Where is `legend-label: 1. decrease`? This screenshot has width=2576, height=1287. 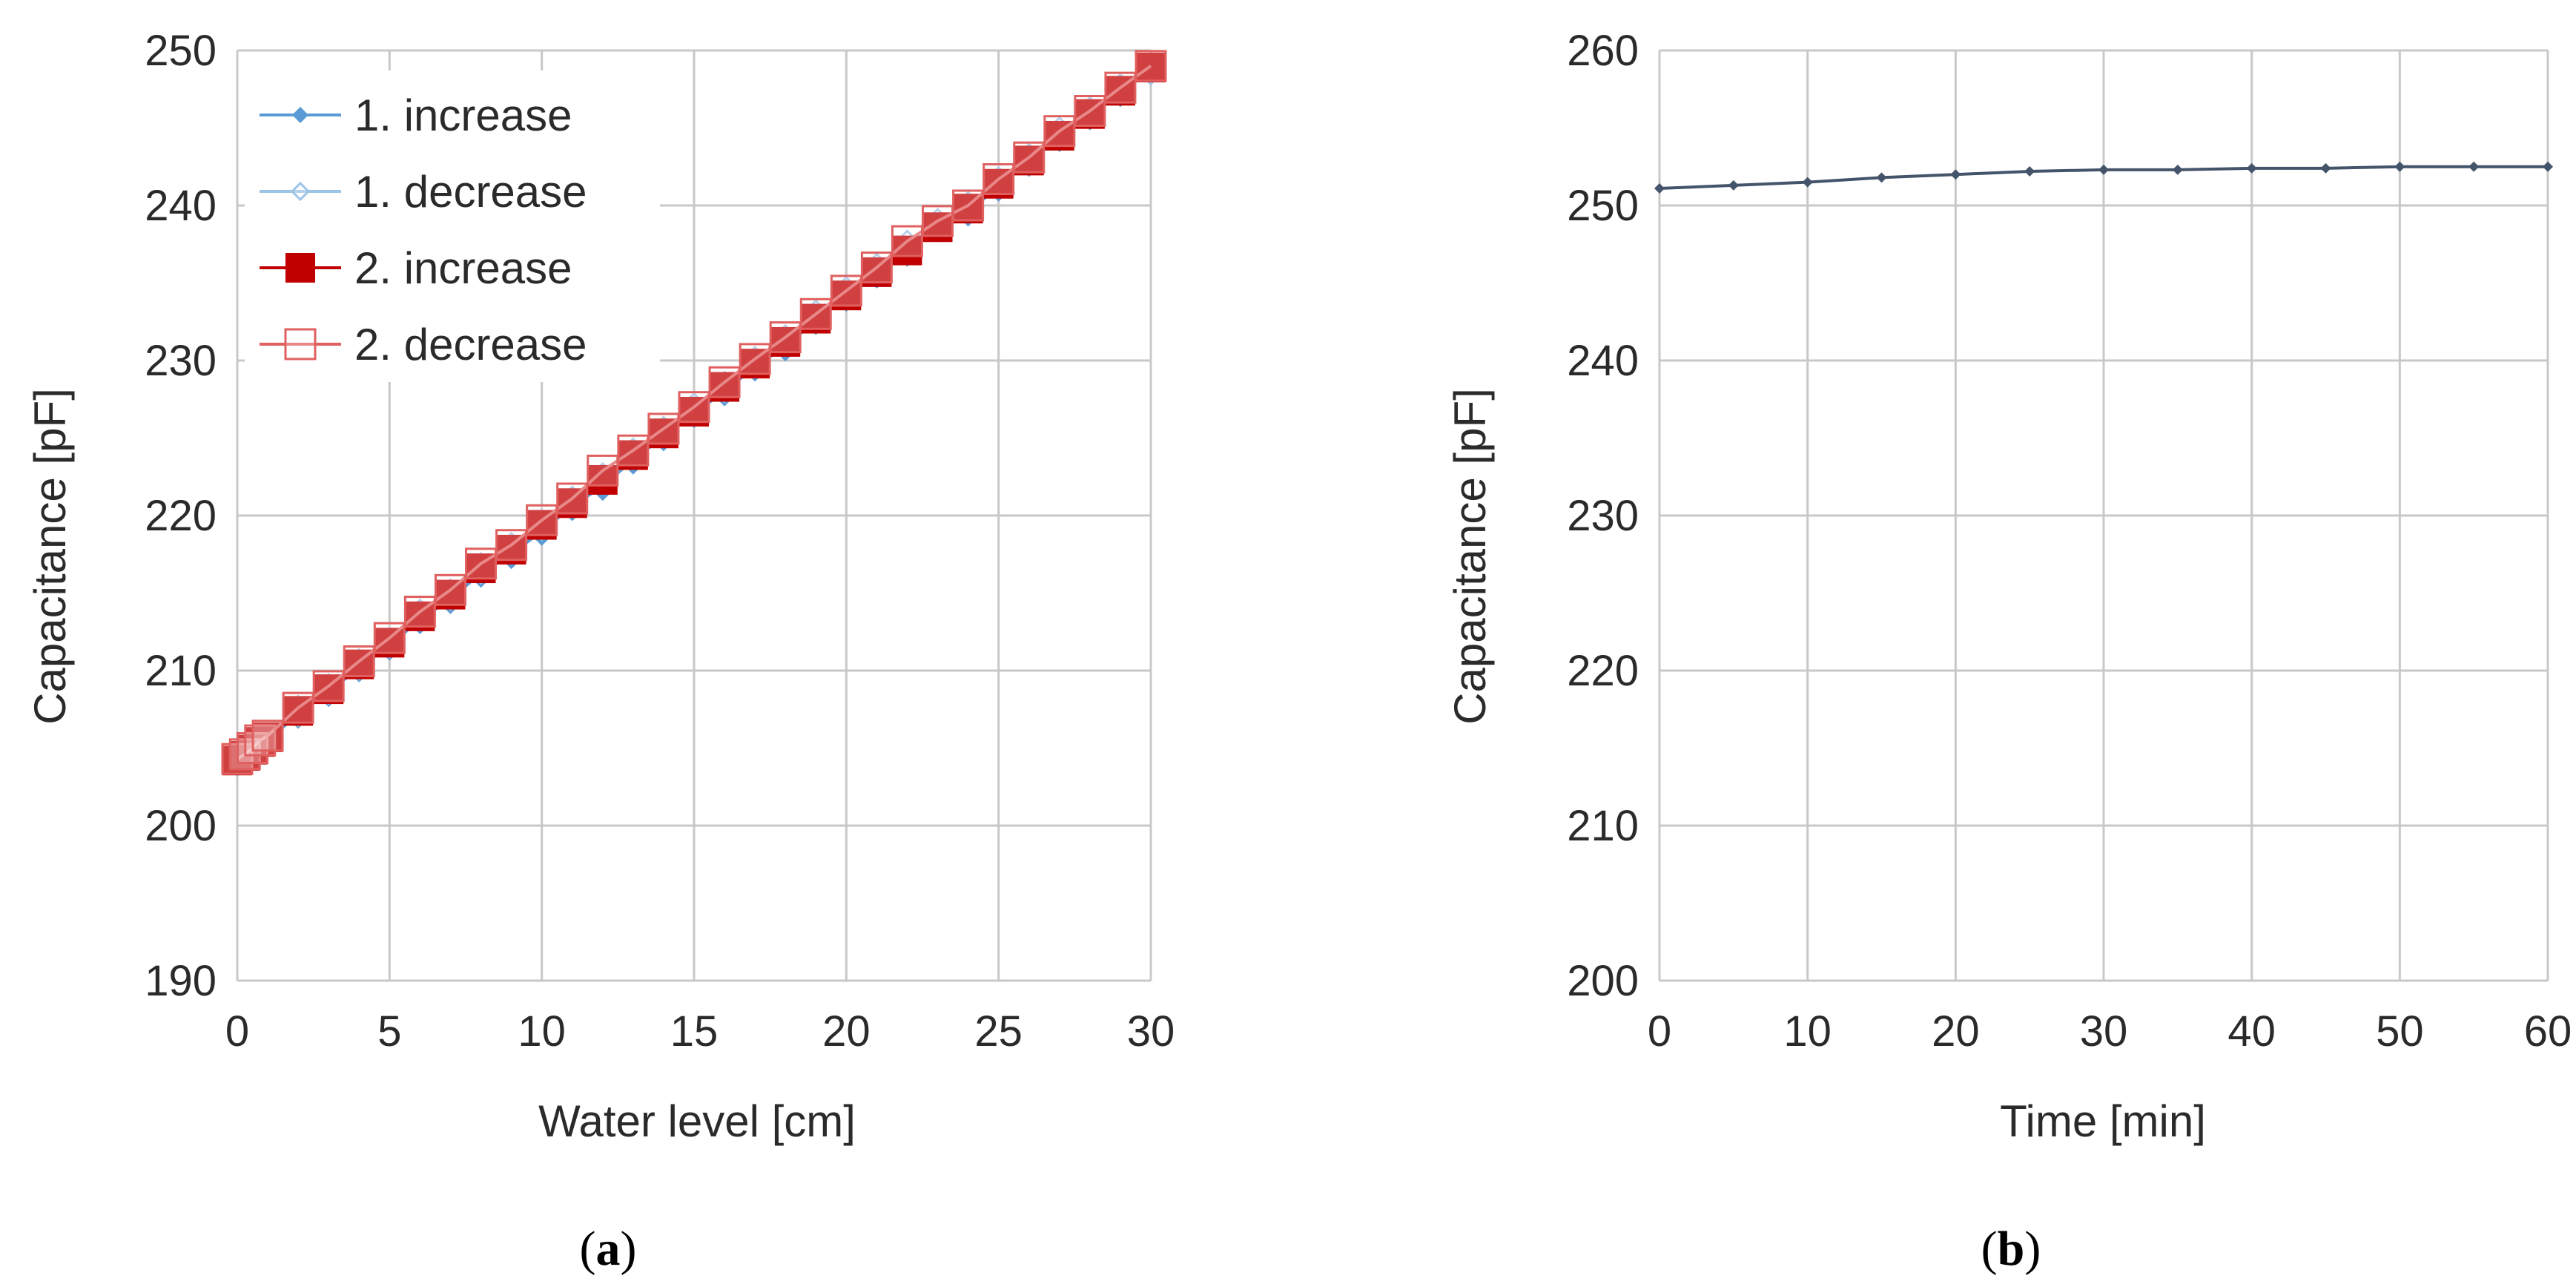 legend-label: 1. decrease is located at coordinates (470, 192).